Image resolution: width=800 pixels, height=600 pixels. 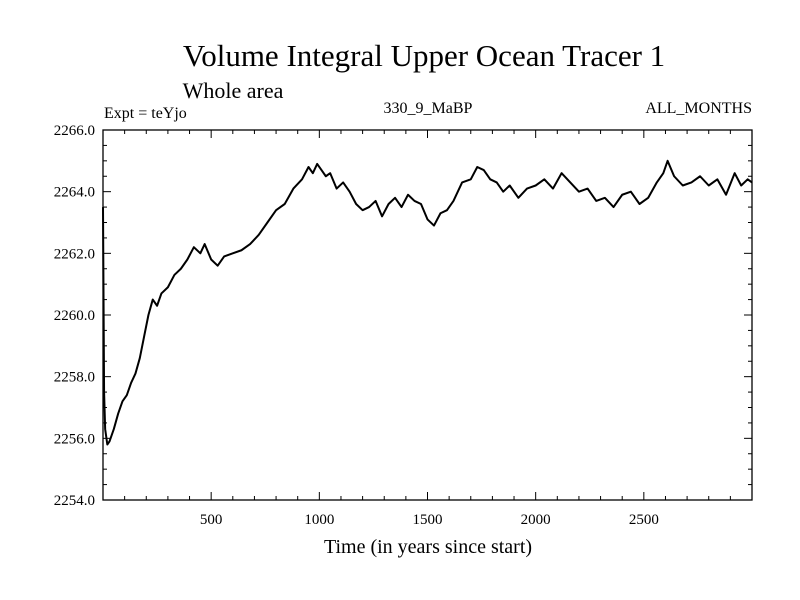 What do you see at coordinates (74, 131) in the screenshot?
I see `y-tick-label: 2266.0` at bounding box center [74, 131].